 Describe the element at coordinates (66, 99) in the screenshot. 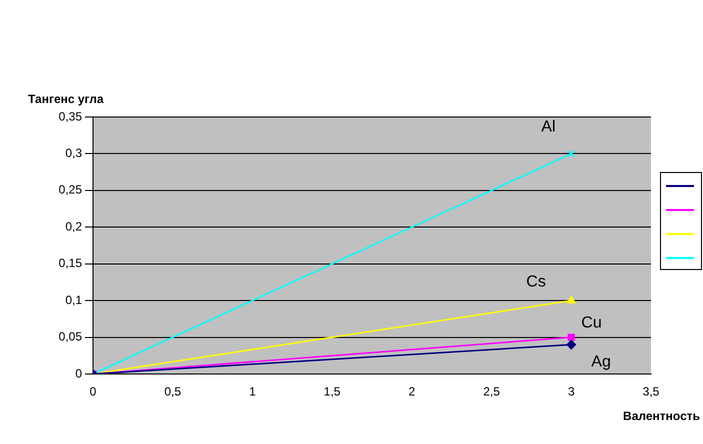

I see `y-axis-title: Тангенс угла` at that location.